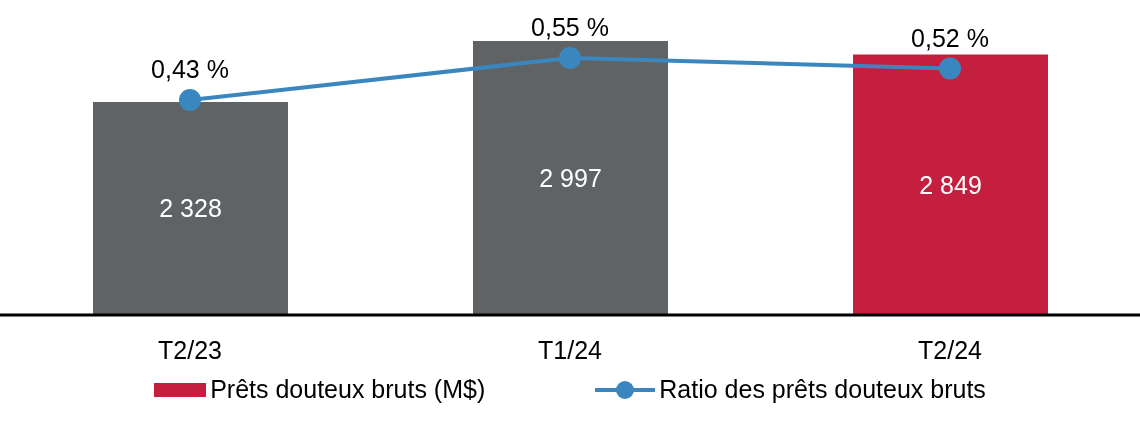 This screenshot has width=1140, height=421. What do you see at coordinates (822, 389) in the screenshot?
I see `legend-label: Ratio des prêts douteux bruts` at bounding box center [822, 389].